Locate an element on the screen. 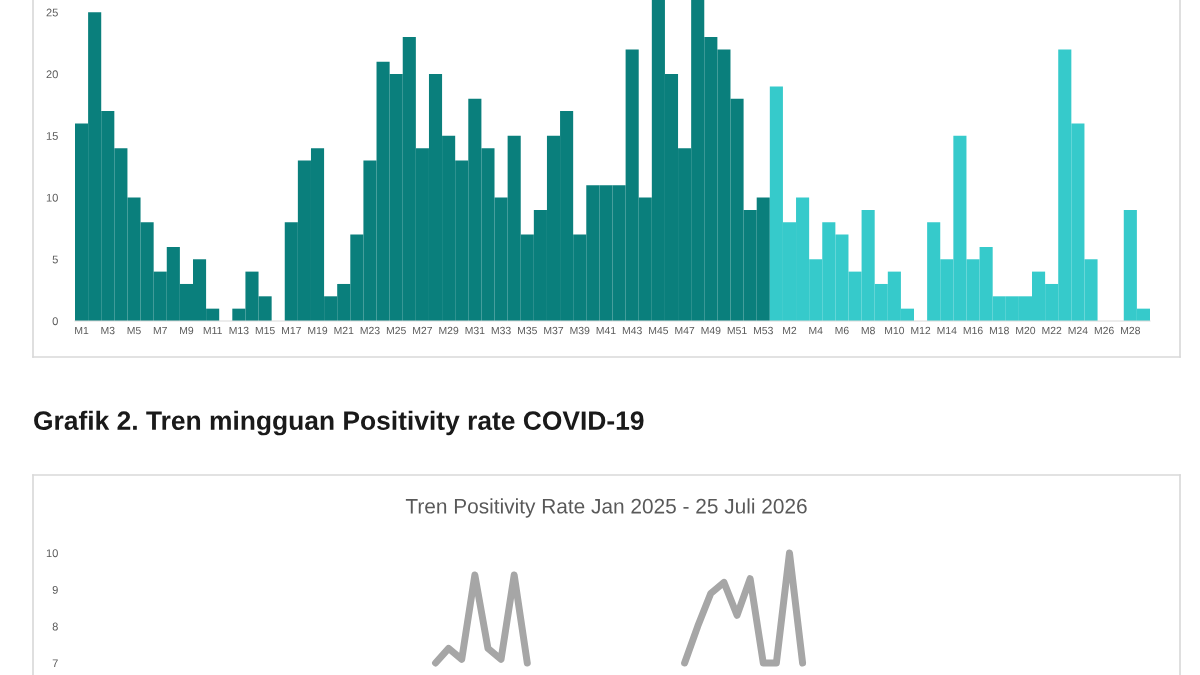 The width and height of the screenshot is (1200, 675). x-tick-label: M21 is located at coordinates (344, 330).